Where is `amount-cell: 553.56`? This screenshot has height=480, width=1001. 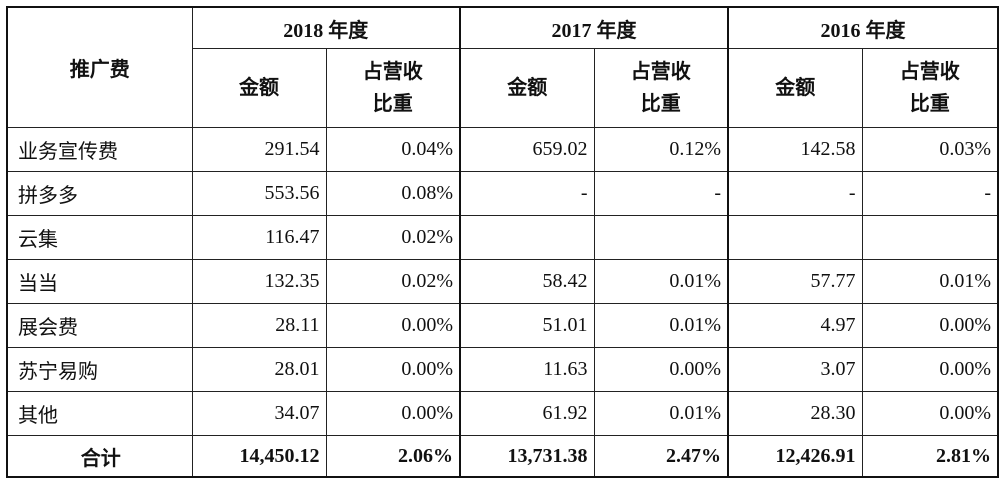
amount-cell: 553.56 is located at coordinates (259, 193).